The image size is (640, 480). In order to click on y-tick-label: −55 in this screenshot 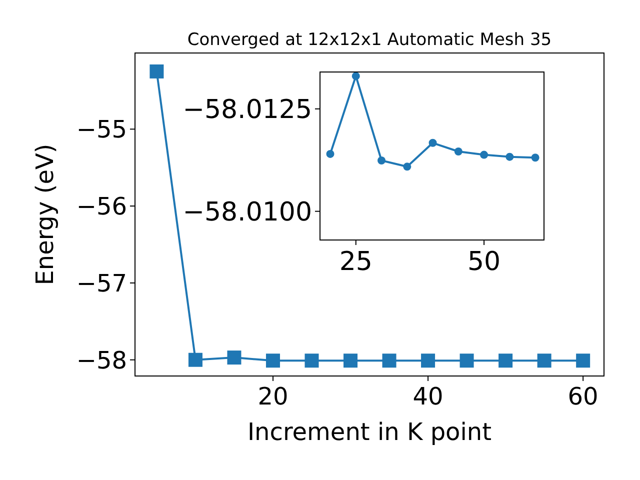, I will do `click(101, 130)`.